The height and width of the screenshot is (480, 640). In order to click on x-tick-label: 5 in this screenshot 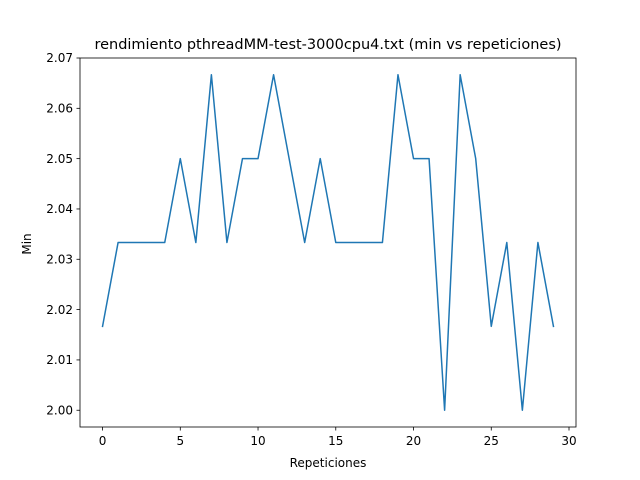, I will do `click(180, 441)`.